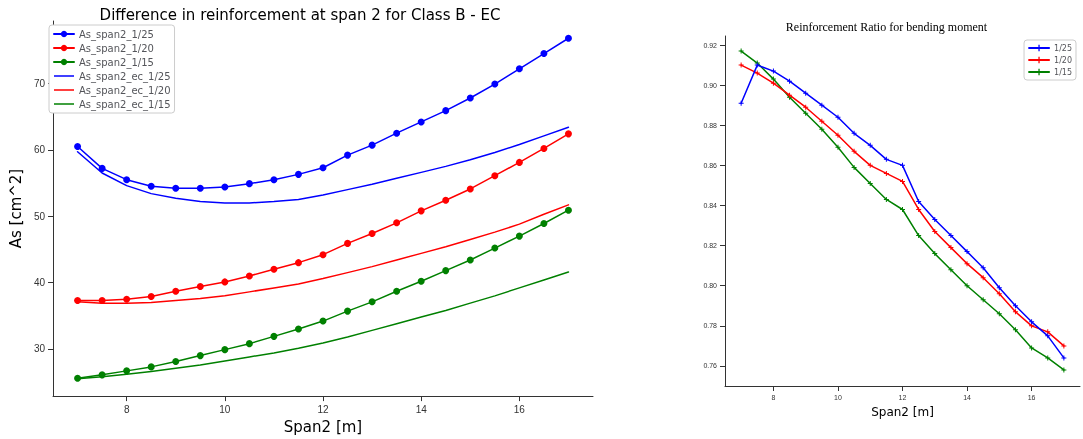 The width and height of the screenshot is (1083, 439). I want to click on y-tick-label: 70, so click(39, 83).